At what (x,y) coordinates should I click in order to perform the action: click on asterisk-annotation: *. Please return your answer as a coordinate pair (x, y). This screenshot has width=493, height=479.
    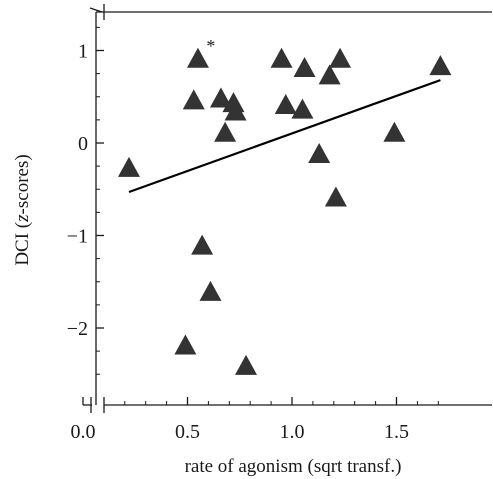
    Looking at the image, I should click on (210, 46).